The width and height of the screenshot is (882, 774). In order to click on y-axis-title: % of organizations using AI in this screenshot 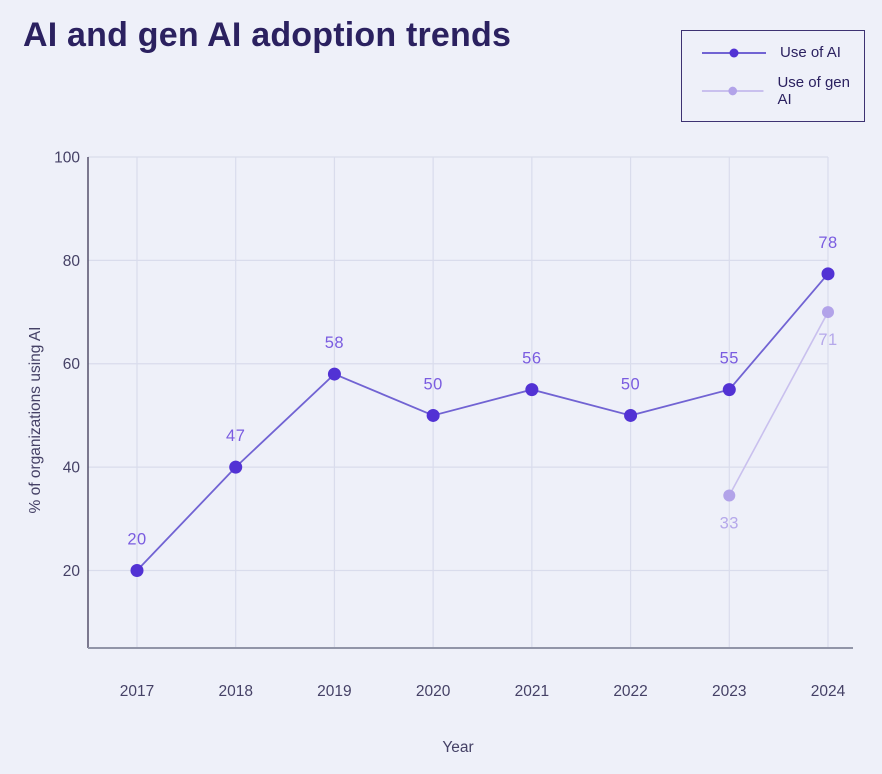, I will do `click(35, 420)`.